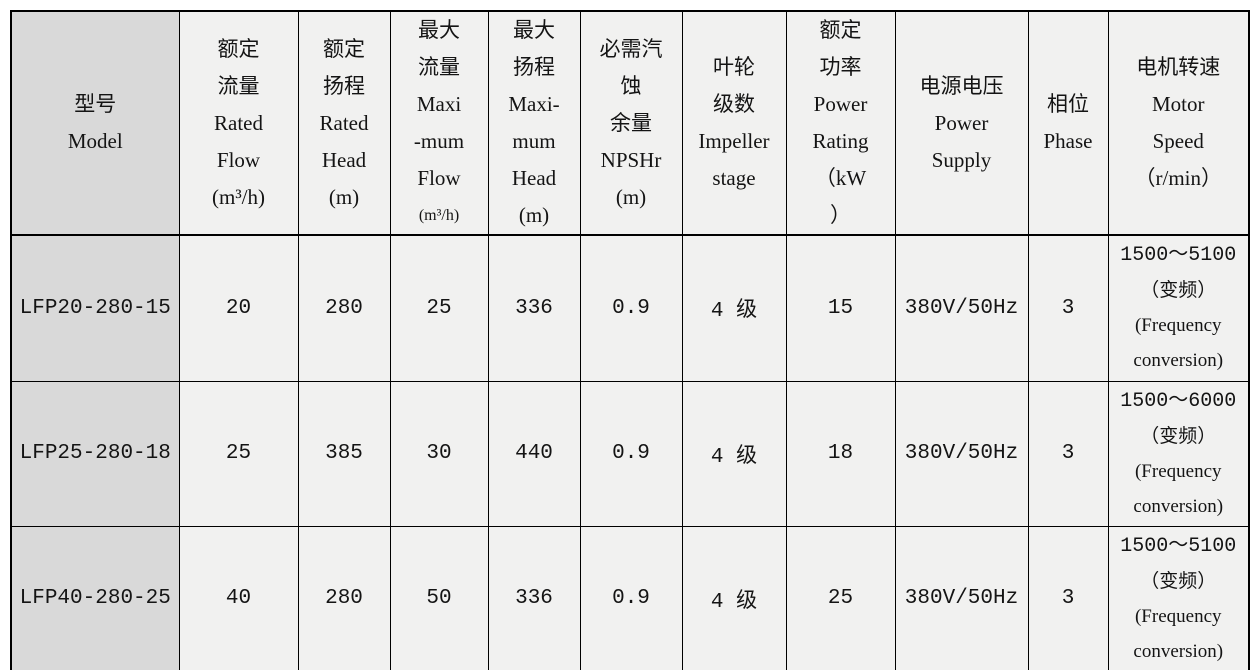  Describe the element at coordinates (439, 453) in the screenshot. I see `cell-max-flow: 30` at that location.